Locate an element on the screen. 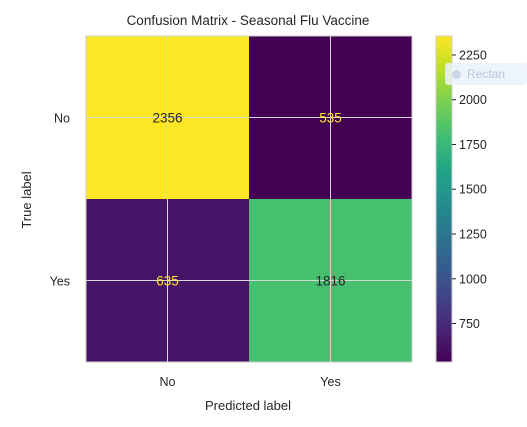 This screenshot has width=527, height=427. colorbar-tick-label: 1500 is located at coordinates (473, 190).